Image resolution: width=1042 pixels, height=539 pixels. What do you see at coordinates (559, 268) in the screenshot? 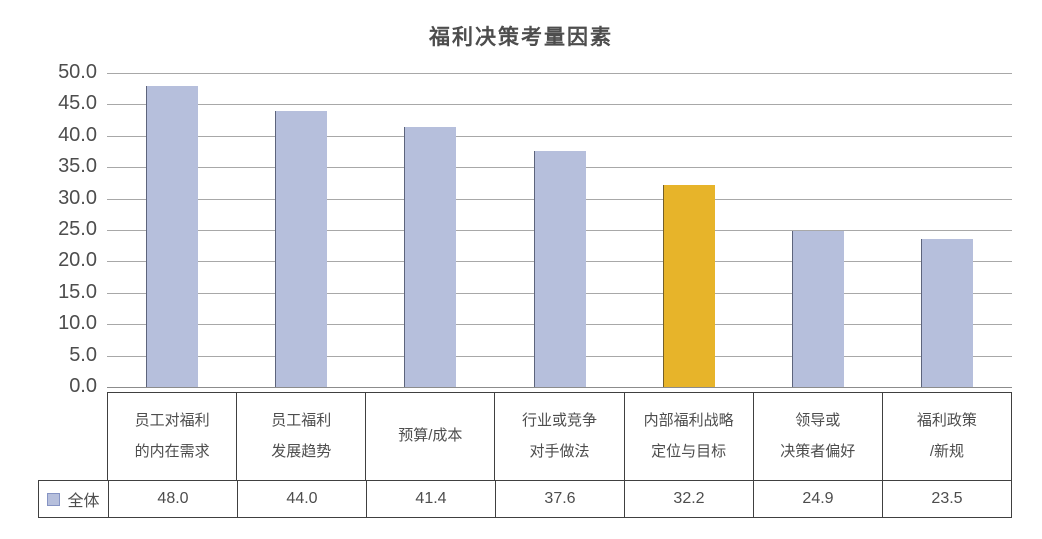
I see `bar-行业或竞争对手做法` at bounding box center [559, 268].